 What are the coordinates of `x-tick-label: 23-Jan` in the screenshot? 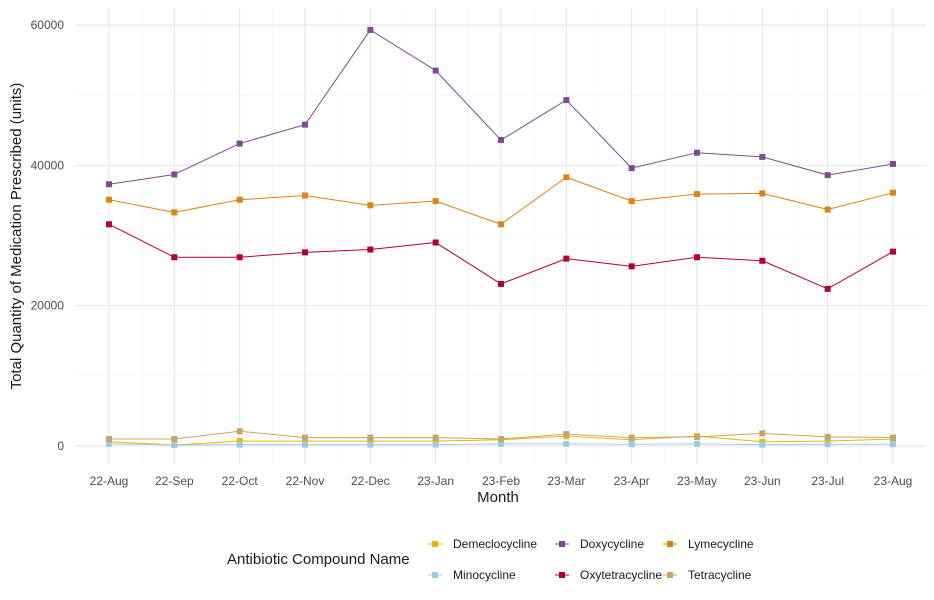 It's located at (435, 481).